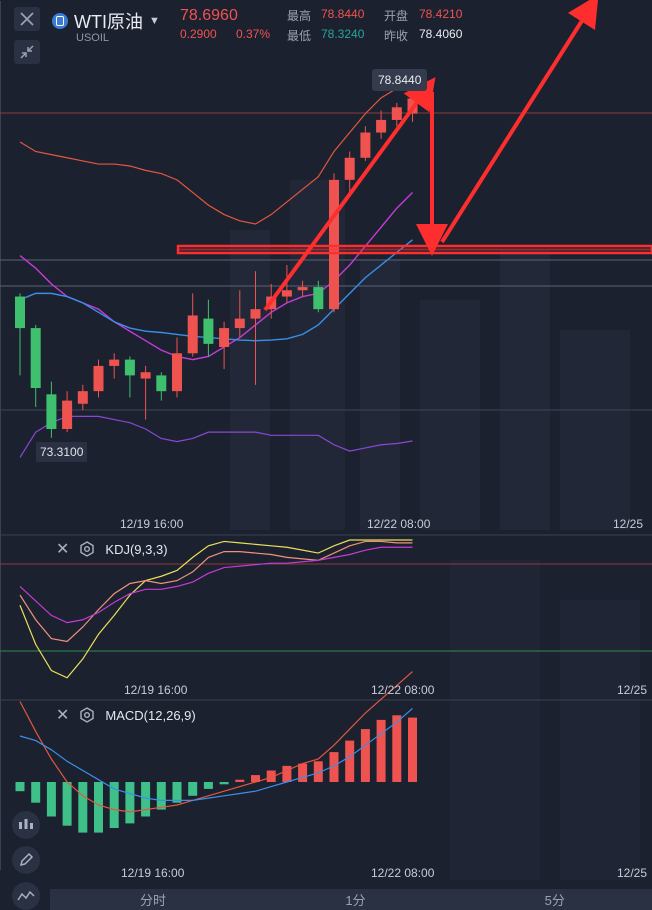 This screenshot has width=652, height=910. I want to click on macd-dif-line, so click(216, 742).